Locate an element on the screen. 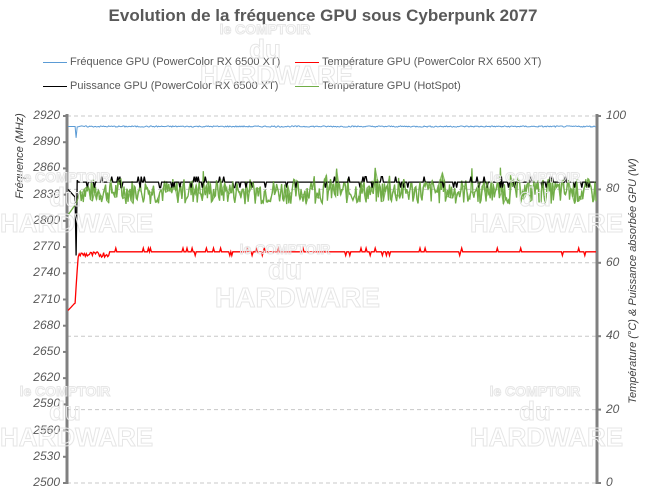 The width and height of the screenshot is (646, 493). y-tick-label: 2830 is located at coordinates (46, 193).